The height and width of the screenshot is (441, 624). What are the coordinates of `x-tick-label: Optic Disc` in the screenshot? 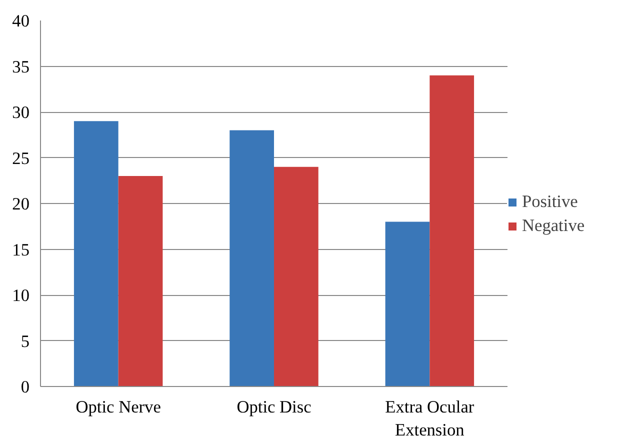 It's located at (274, 407).